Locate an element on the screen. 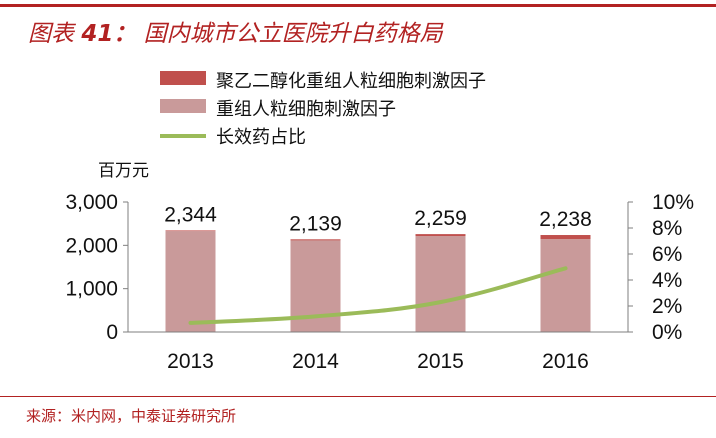 The image size is (716, 438). bar-gcsf-2015 is located at coordinates (440, 284).